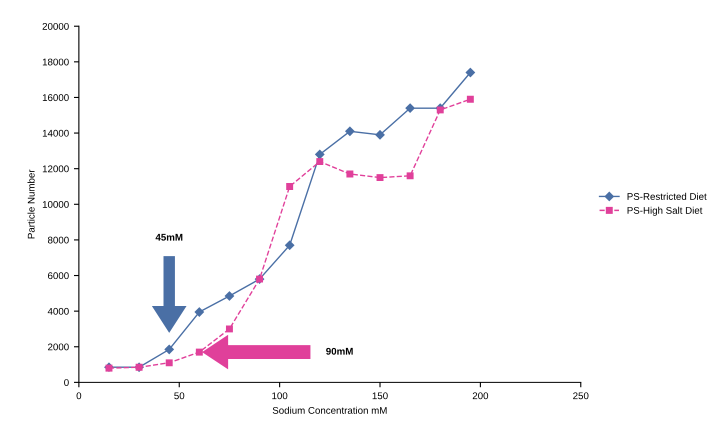 Image resolution: width=717 pixels, height=437 pixels. Describe the element at coordinates (580, 396) in the screenshot. I see `x-tick-label: 250` at that location.